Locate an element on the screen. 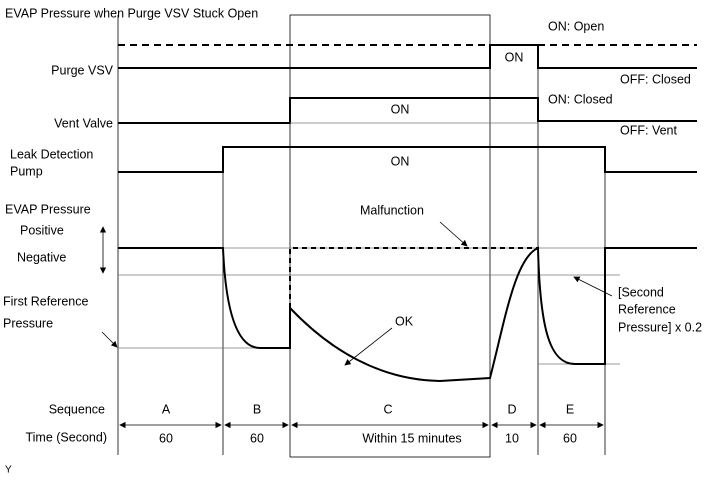 This screenshot has height=484, width=711. sequence-step: A is located at coordinates (166, 409).